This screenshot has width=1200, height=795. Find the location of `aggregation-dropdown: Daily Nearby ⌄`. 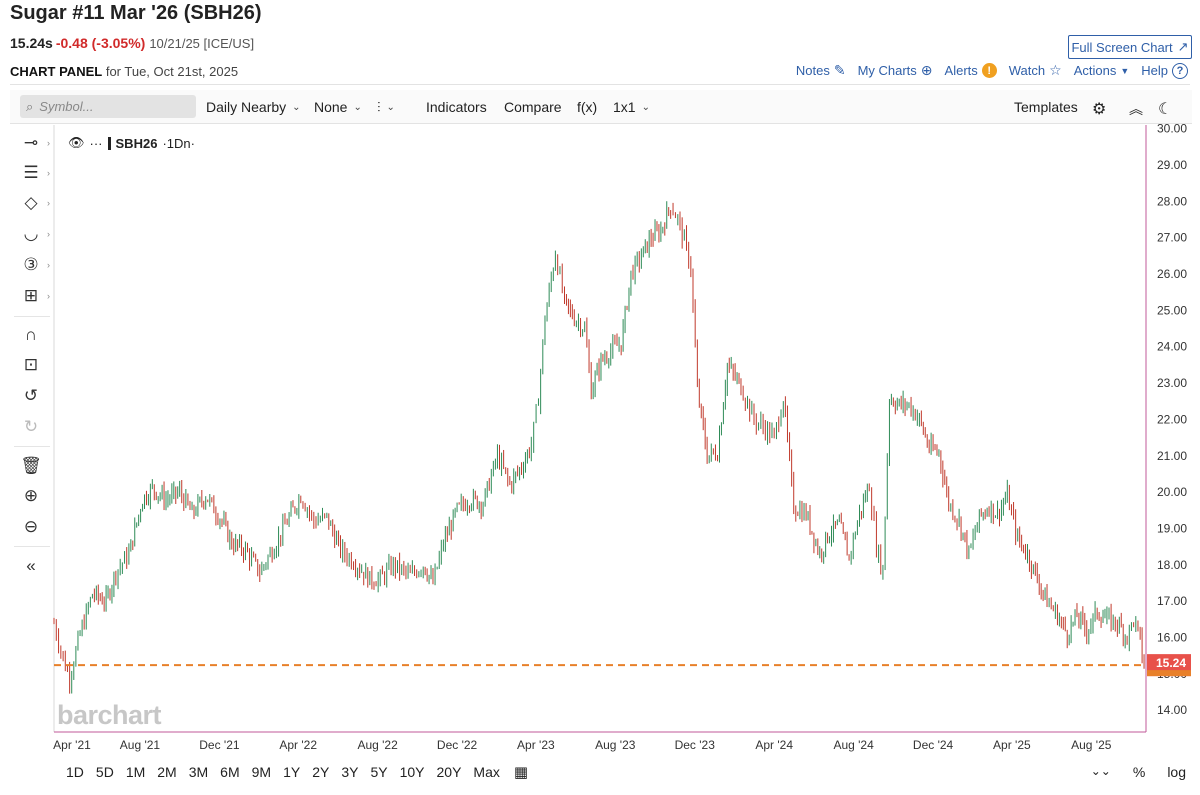

aggregation-dropdown: Daily Nearby ⌄ is located at coordinates (253, 107).